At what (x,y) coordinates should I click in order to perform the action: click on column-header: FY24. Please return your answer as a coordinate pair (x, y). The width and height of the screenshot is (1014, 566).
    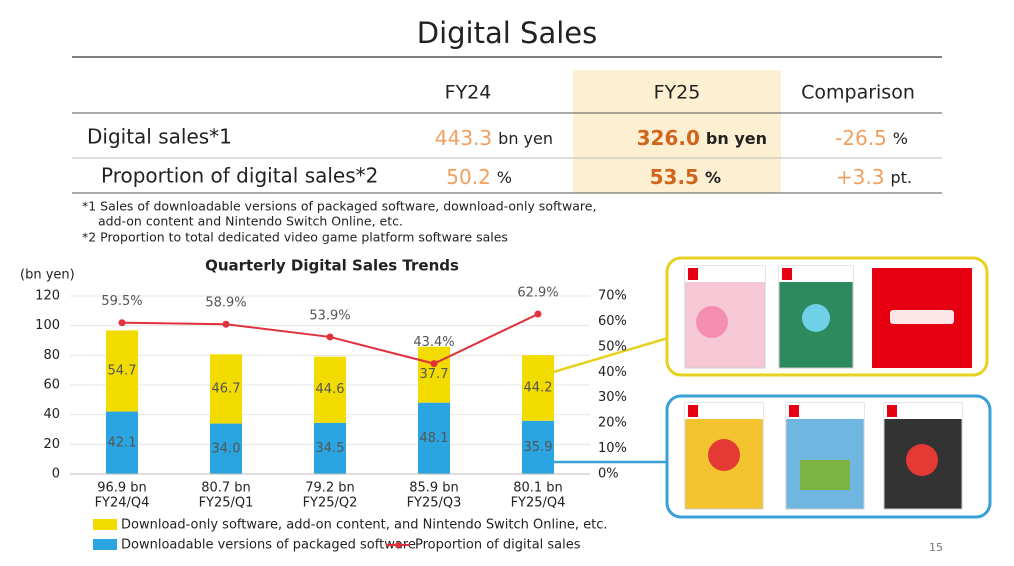
    Looking at the image, I should click on (468, 93).